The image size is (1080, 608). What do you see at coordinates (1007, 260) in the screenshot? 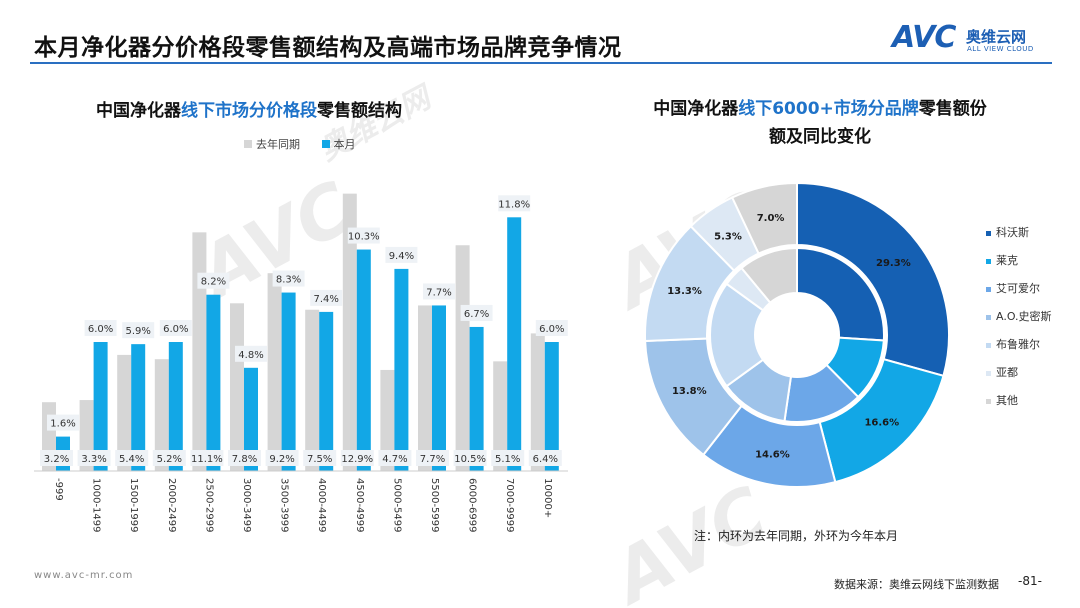
I see `legend-label: 莱克` at bounding box center [1007, 260].